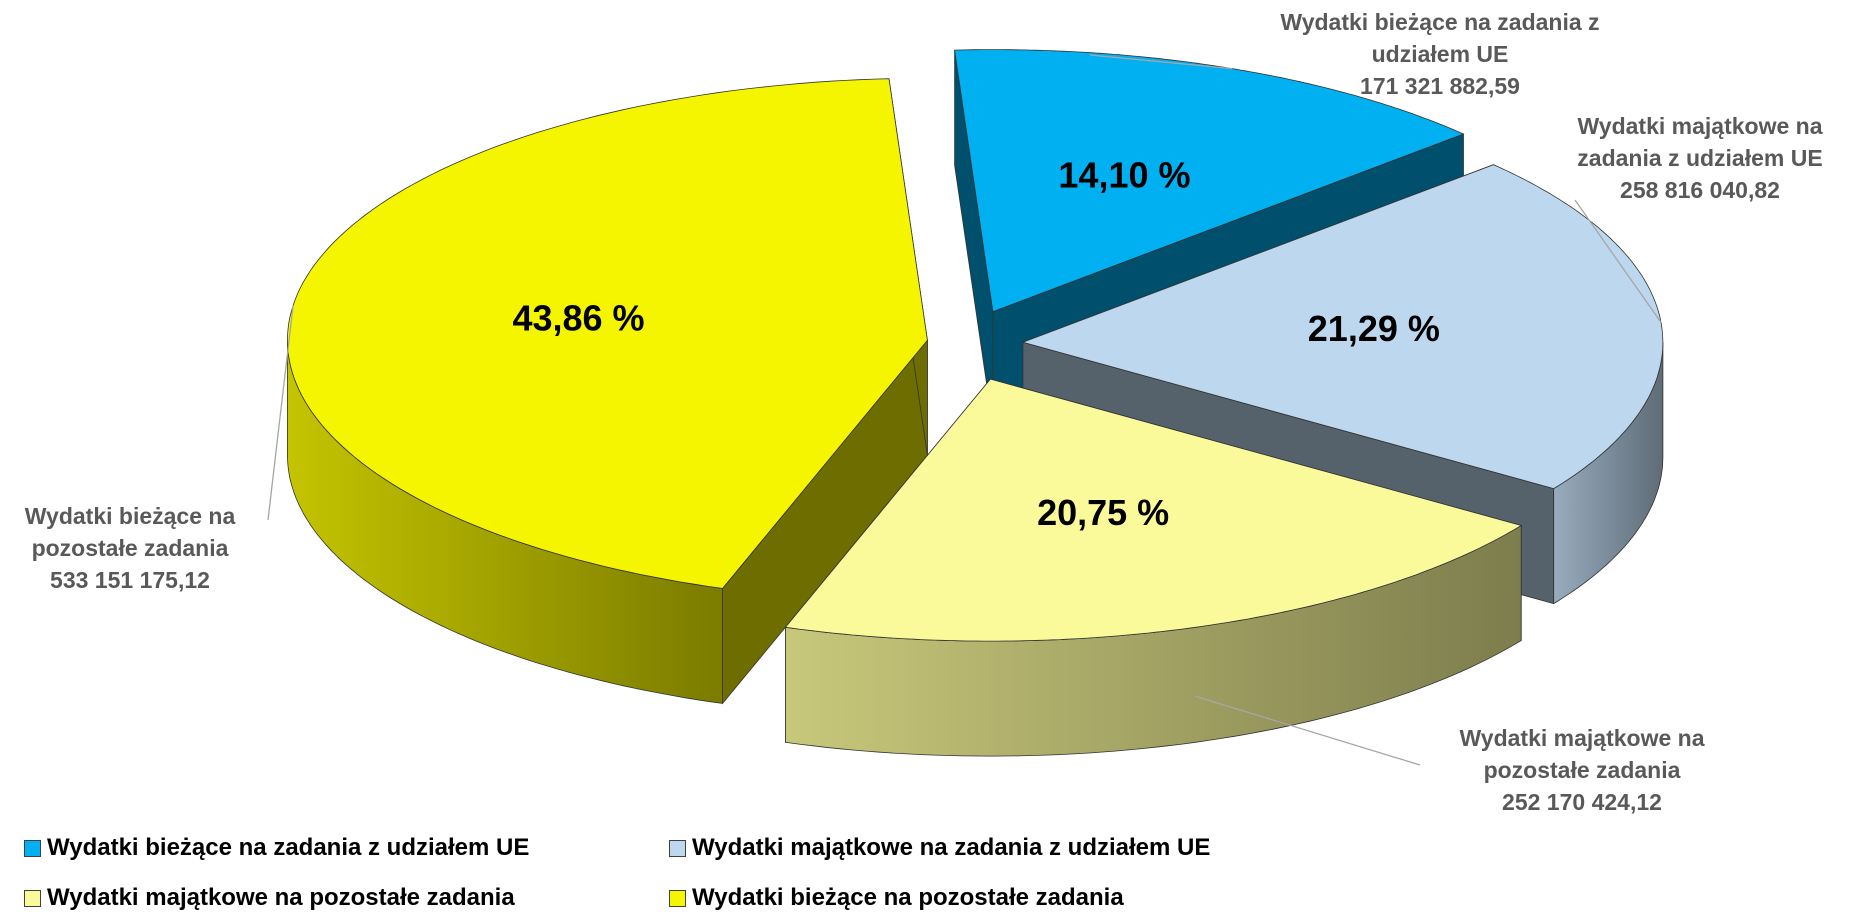 Image resolution: width=1850 pixels, height=918 pixels. What do you see at coordinates (130, 532) in the screenshot?
I see `callout: Wydatki bieżące na pozostałe zadania` at bounding box center [130, 532].